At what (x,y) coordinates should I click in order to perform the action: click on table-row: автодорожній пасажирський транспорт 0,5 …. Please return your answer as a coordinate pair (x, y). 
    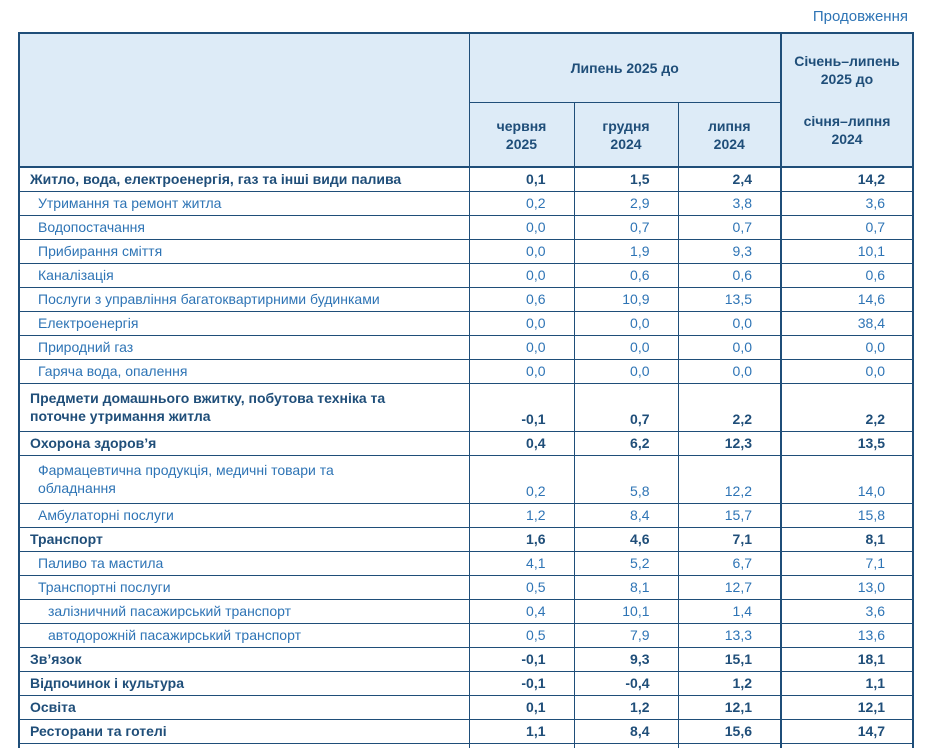
    Looking at the image, I should click on (466, 635).